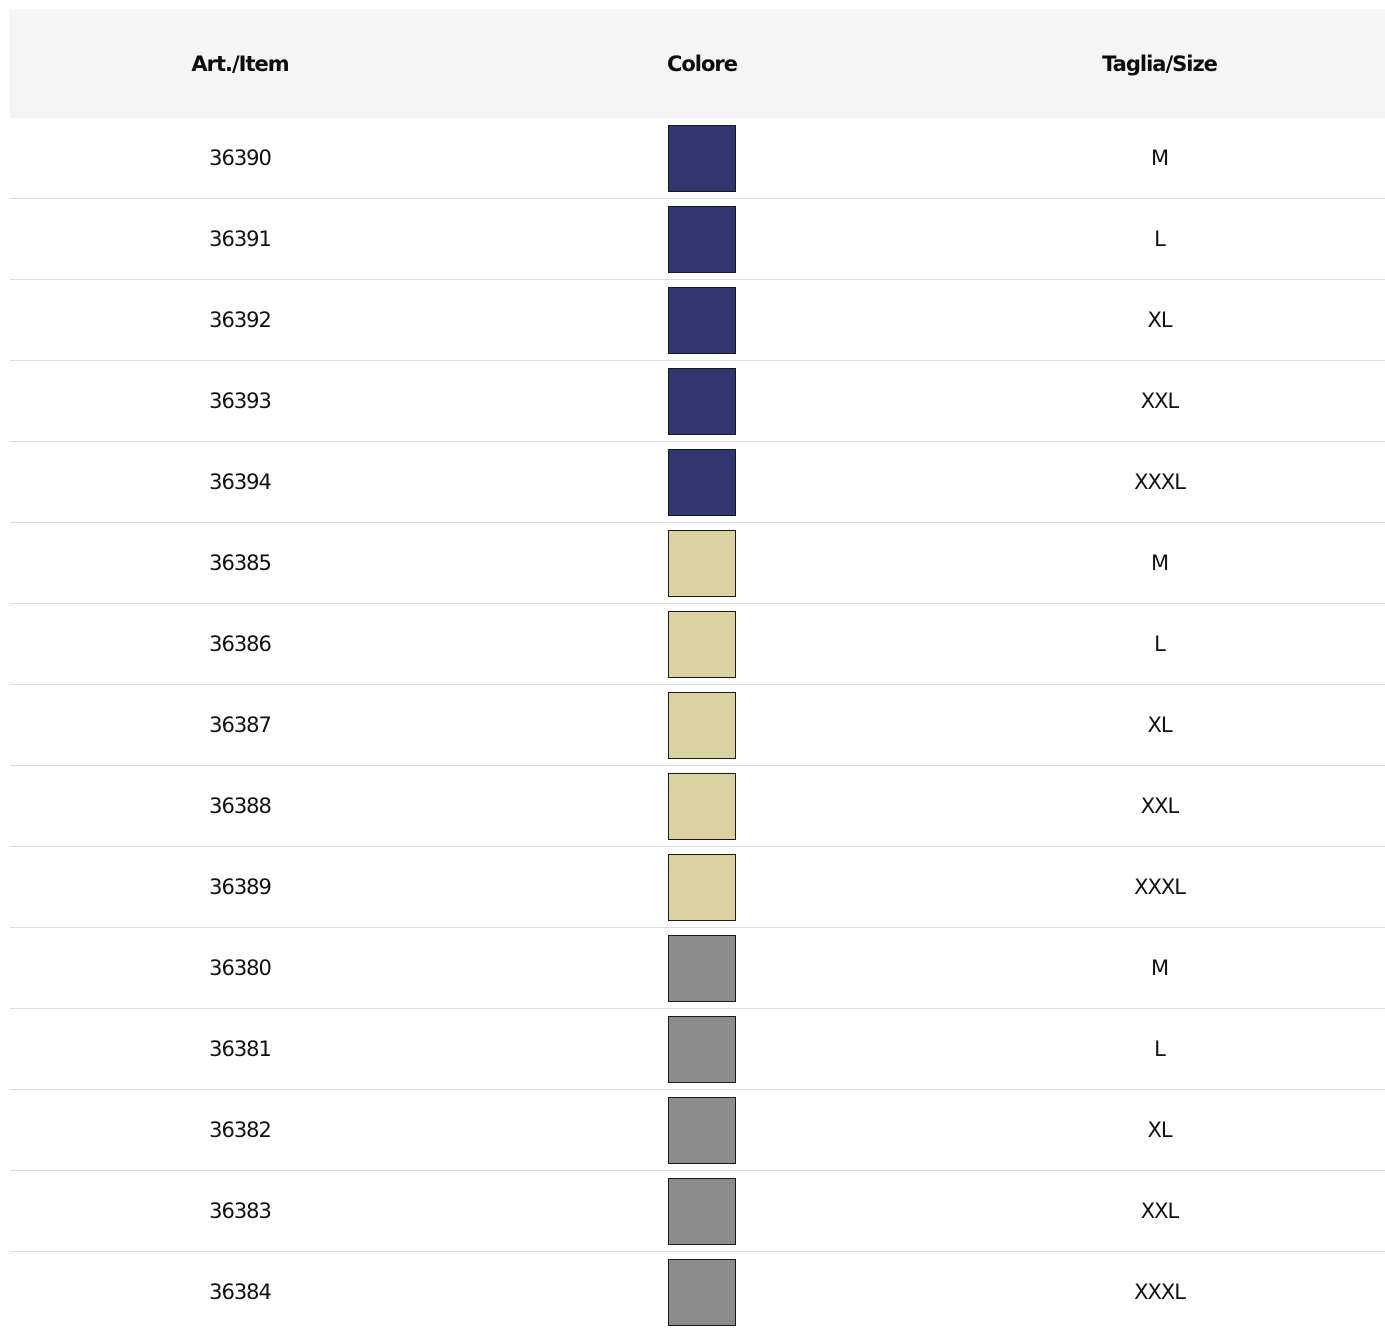  I want to click on item-code: 36380, so click(240, 968).